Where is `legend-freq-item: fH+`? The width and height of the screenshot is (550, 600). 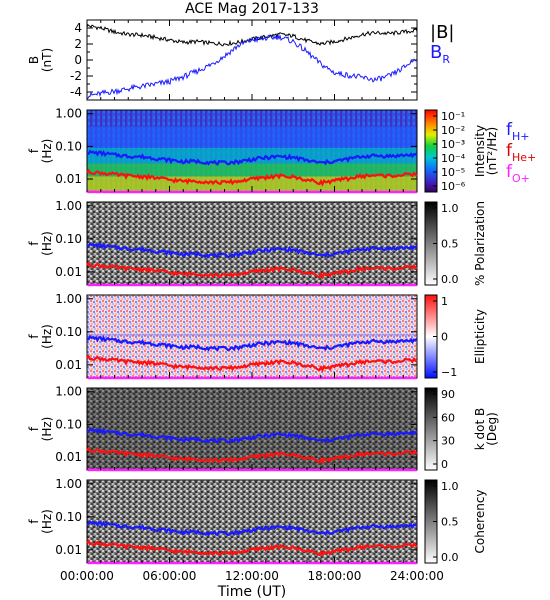 legend-freq-item: fH+ is located at coordinates (518, 131).